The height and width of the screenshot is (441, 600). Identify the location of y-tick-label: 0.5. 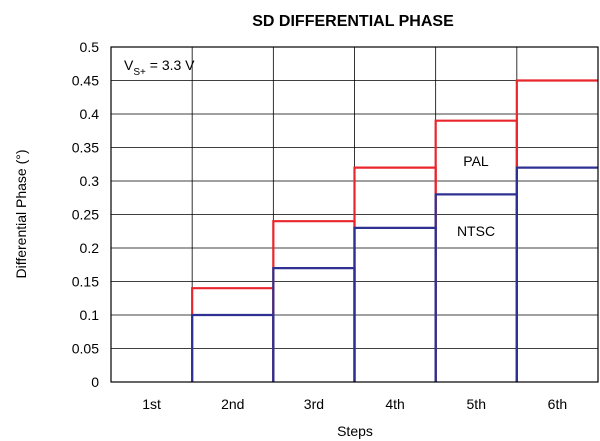
(90, 47).